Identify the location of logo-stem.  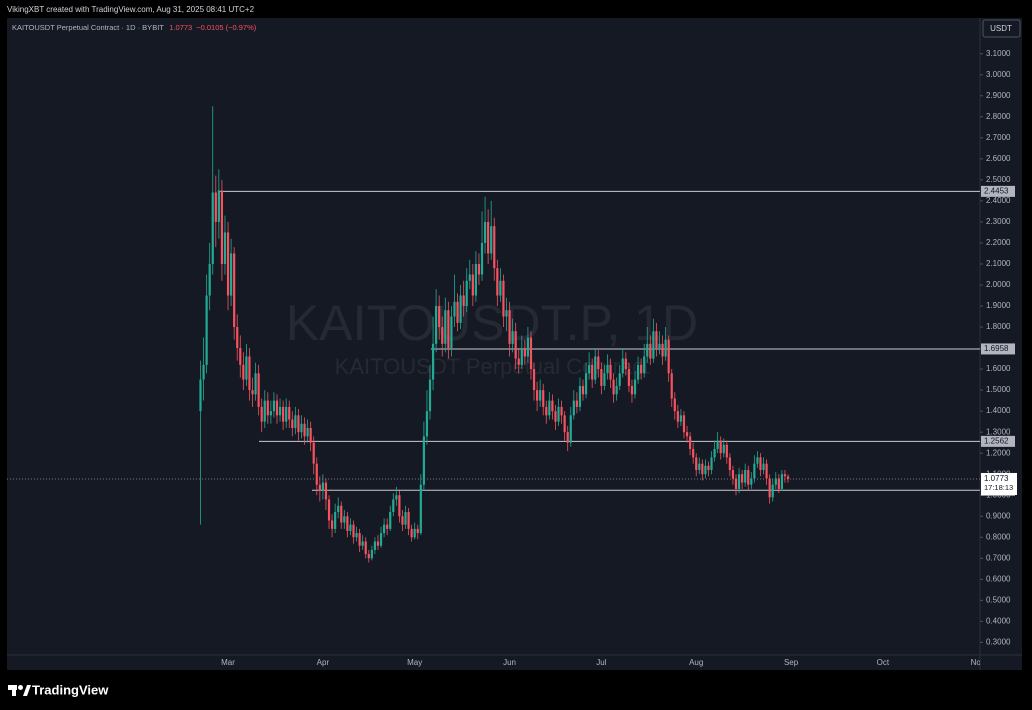
(14, 693).